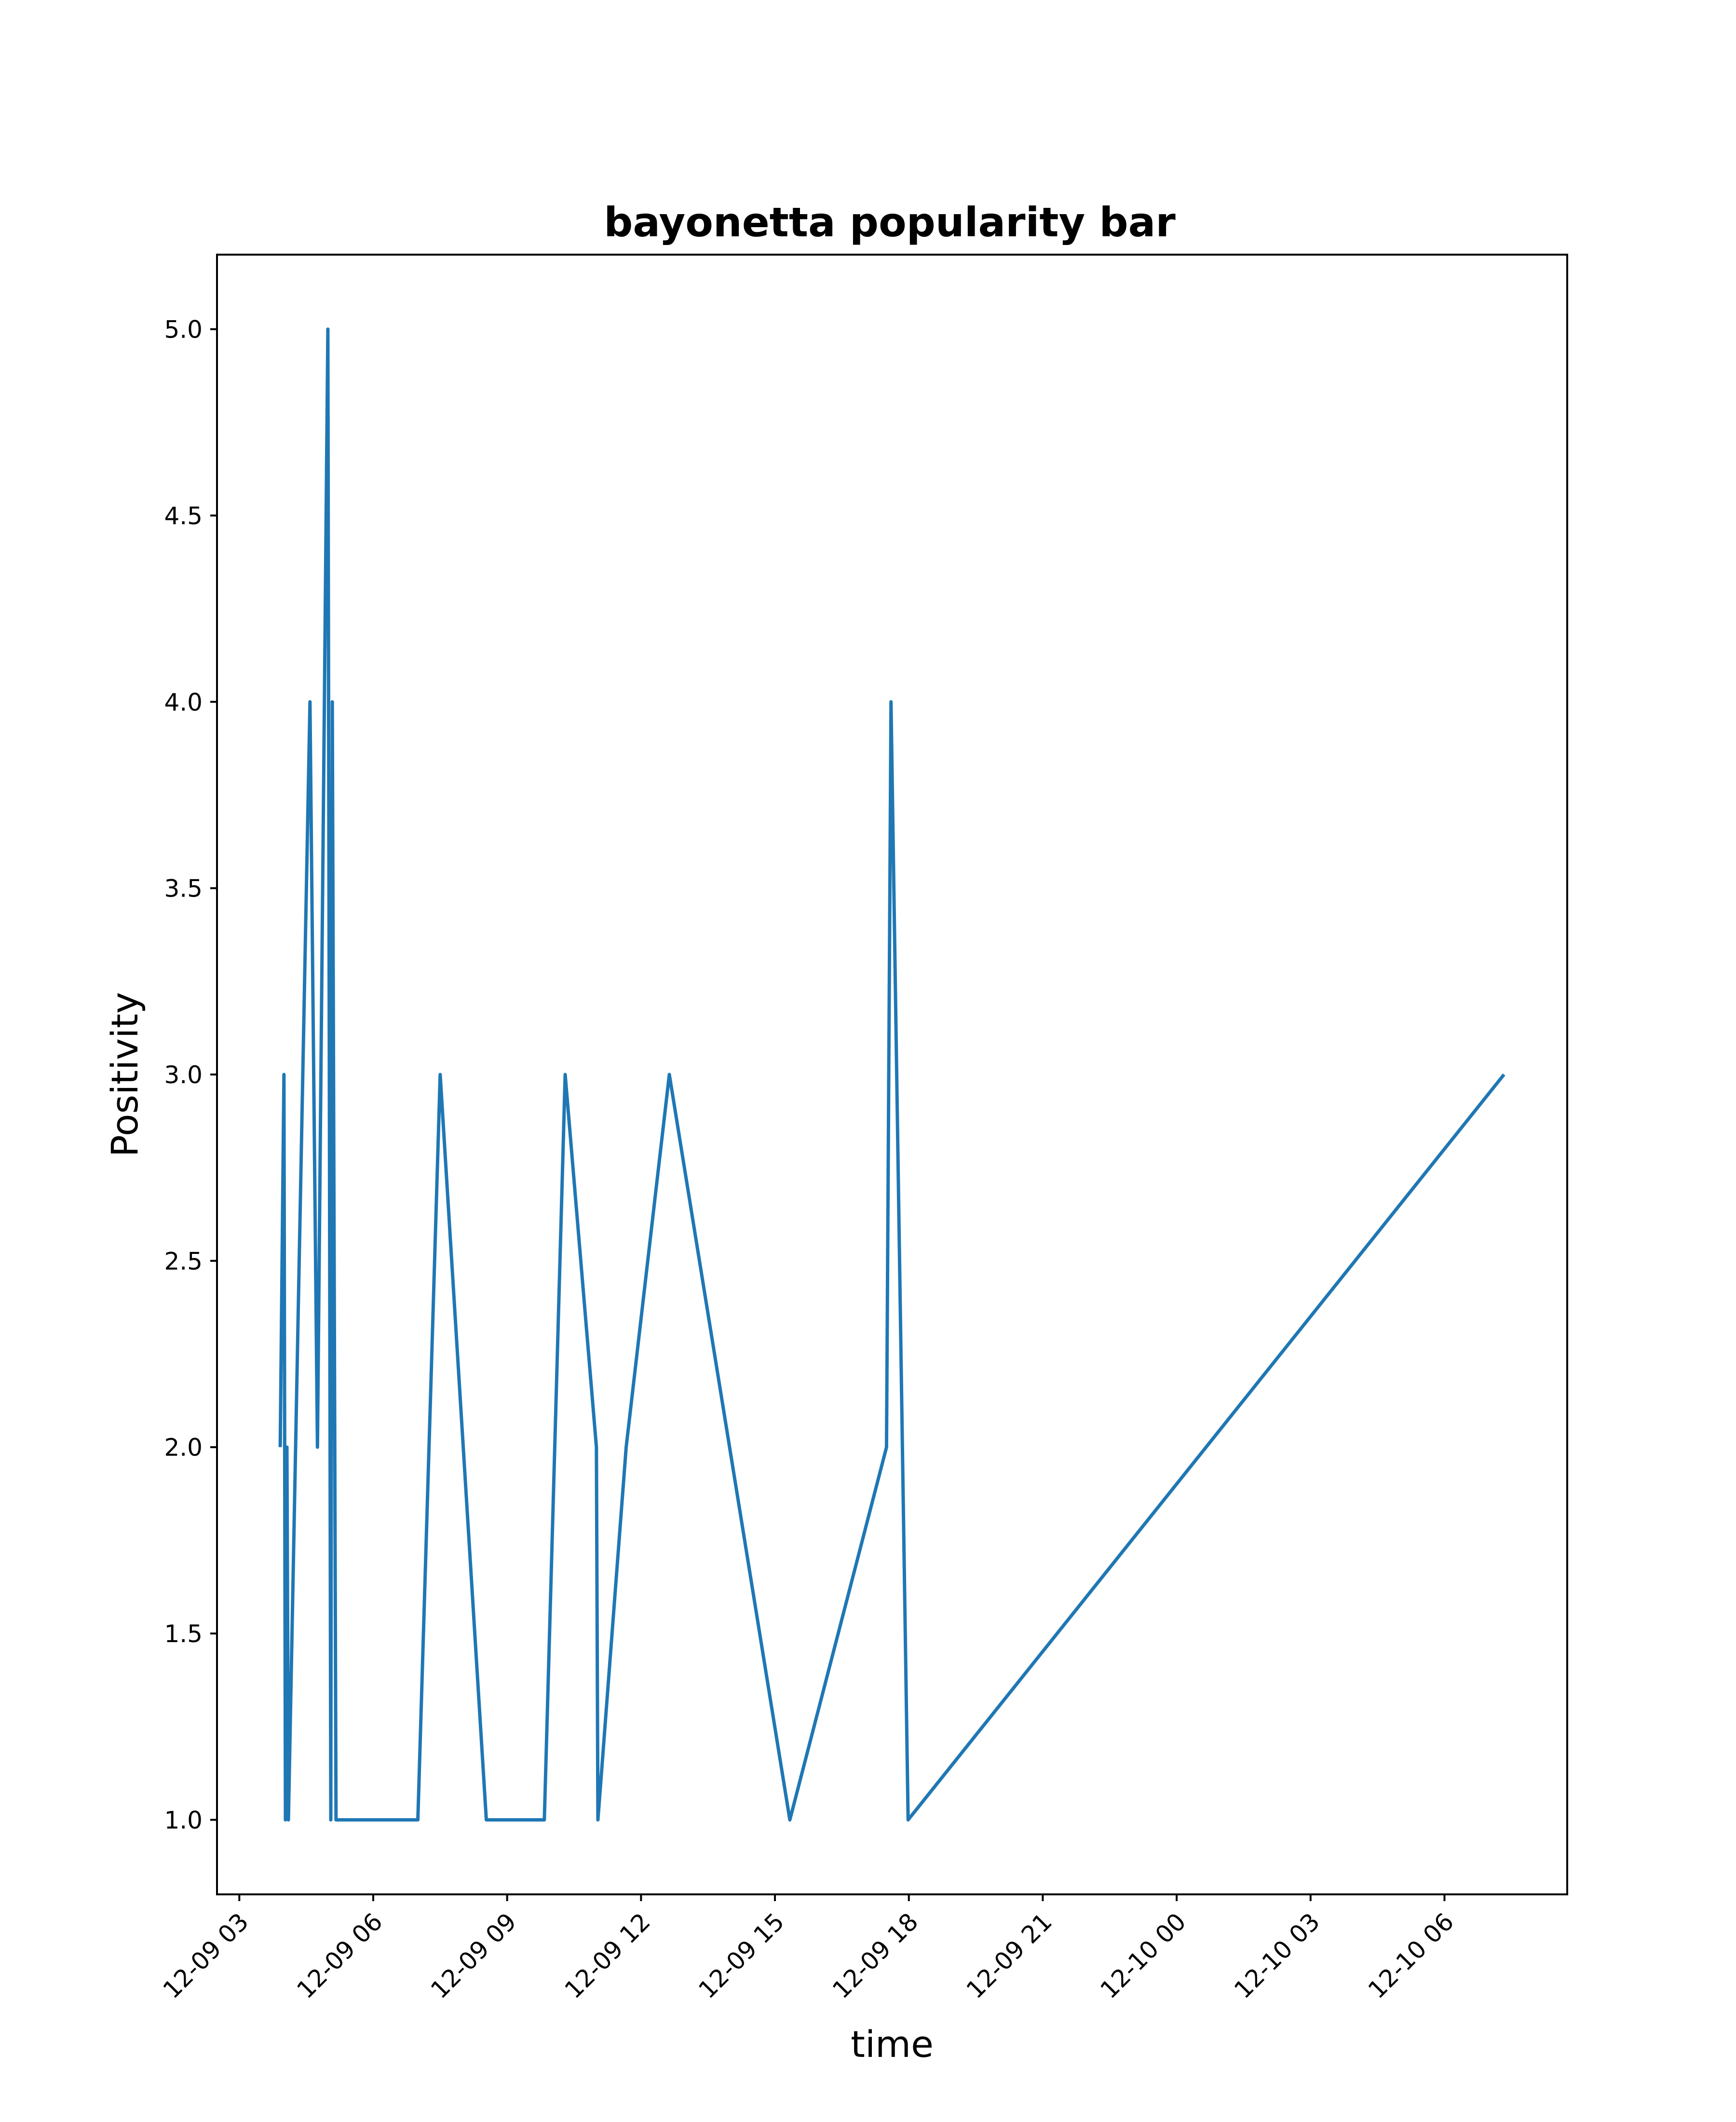  Describe the element at coordinates (183, 1820) in the screenshot. I see `y-tick-label: 1.0` at that location.